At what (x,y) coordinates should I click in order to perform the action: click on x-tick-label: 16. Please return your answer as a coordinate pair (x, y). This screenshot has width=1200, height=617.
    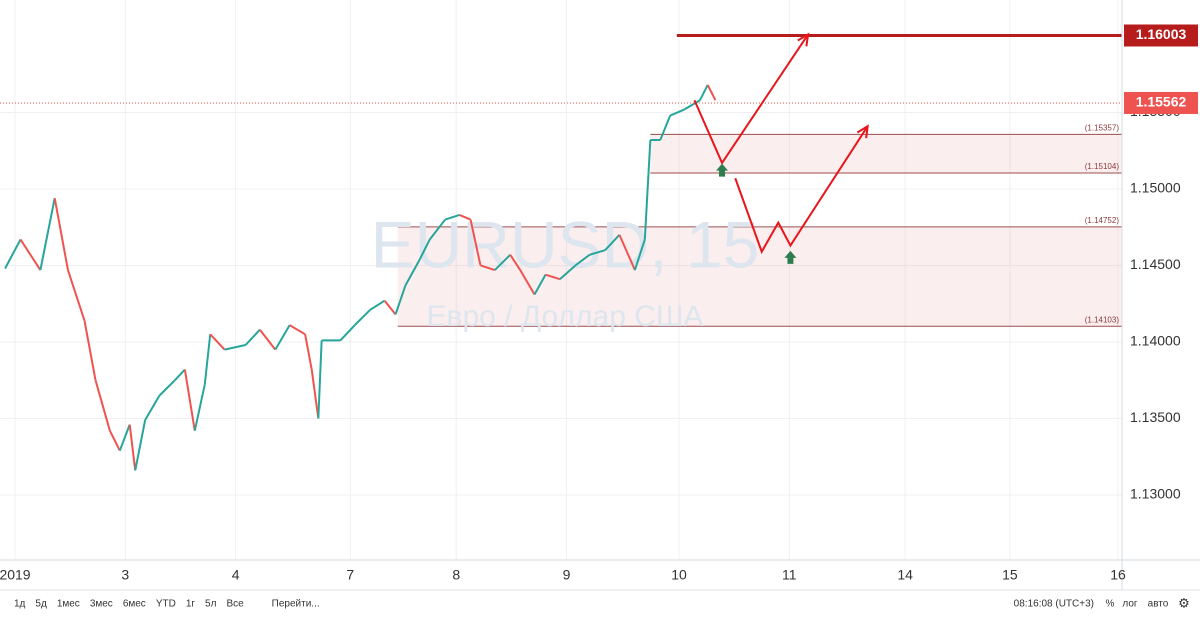
    Looking at the image, I should click on (1118, 575).